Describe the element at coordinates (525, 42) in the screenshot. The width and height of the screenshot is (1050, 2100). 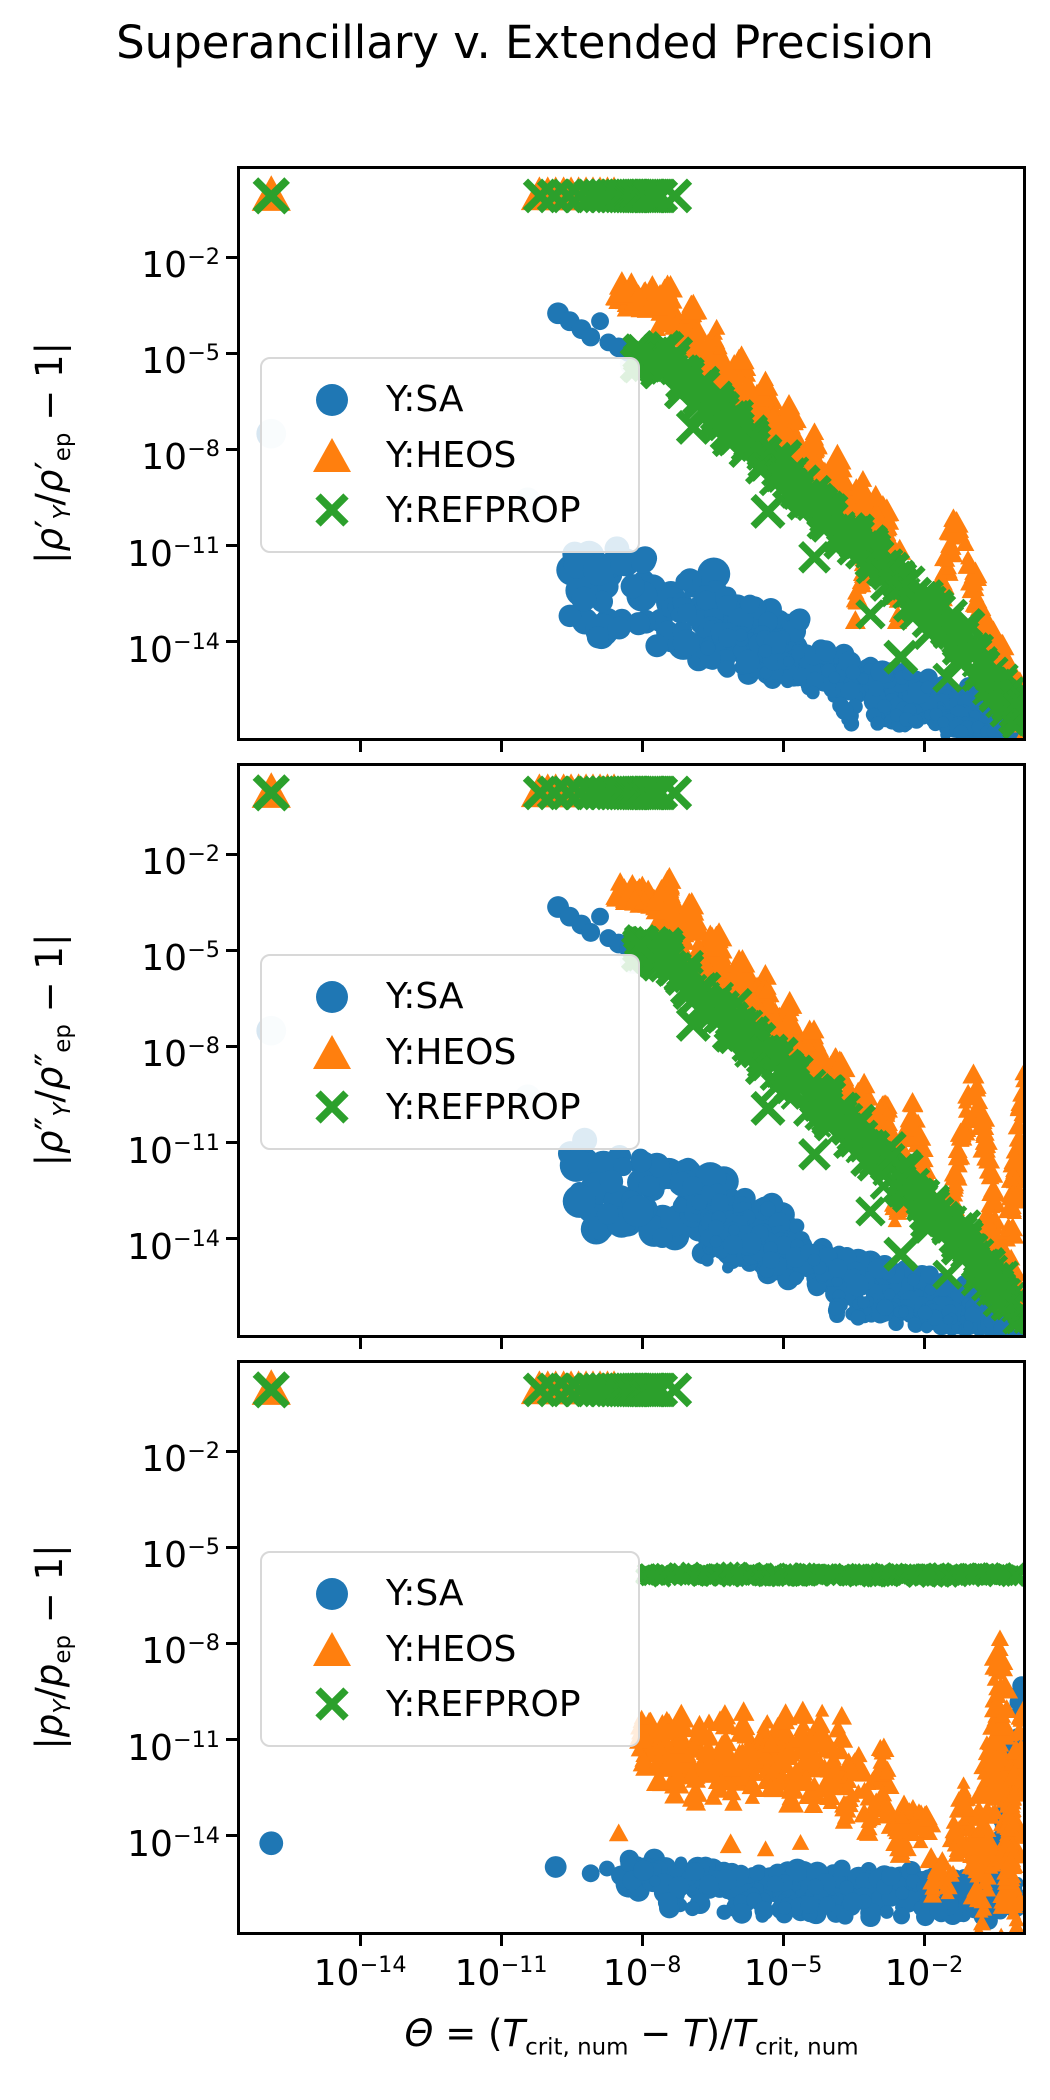
I see `figure-title: Superancillary v. Extended Precision` at that location.